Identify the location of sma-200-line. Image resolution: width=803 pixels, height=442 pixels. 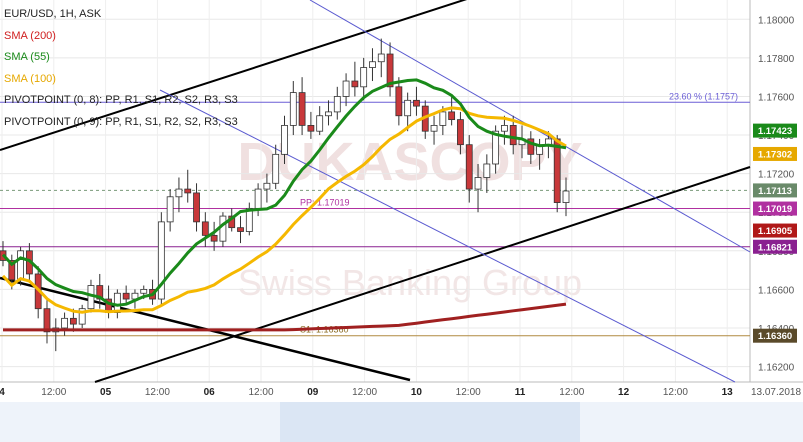
(285, 317).